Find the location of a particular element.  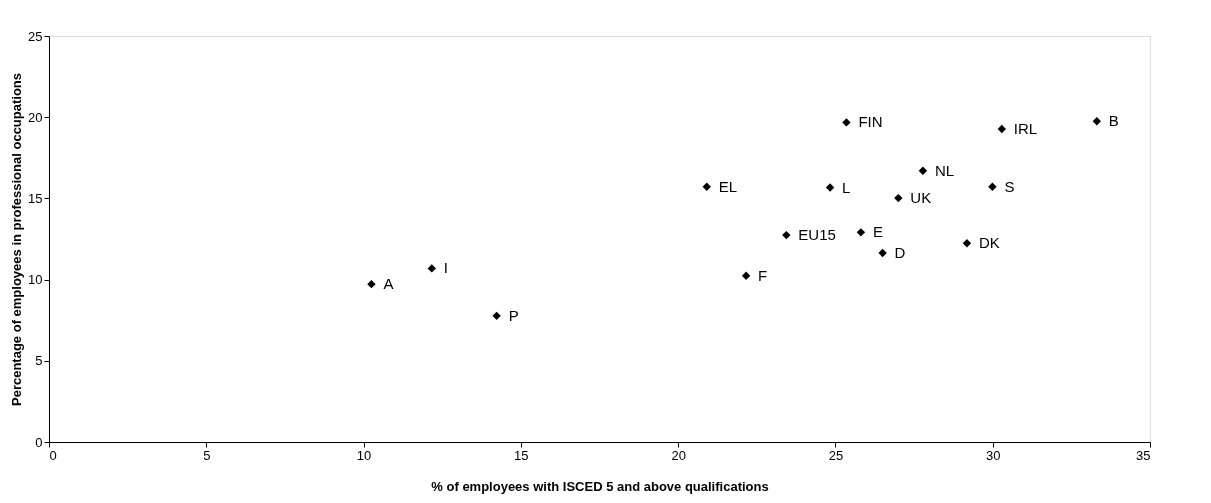

y-tick-label: 15 is located at coordinates (35, 198).